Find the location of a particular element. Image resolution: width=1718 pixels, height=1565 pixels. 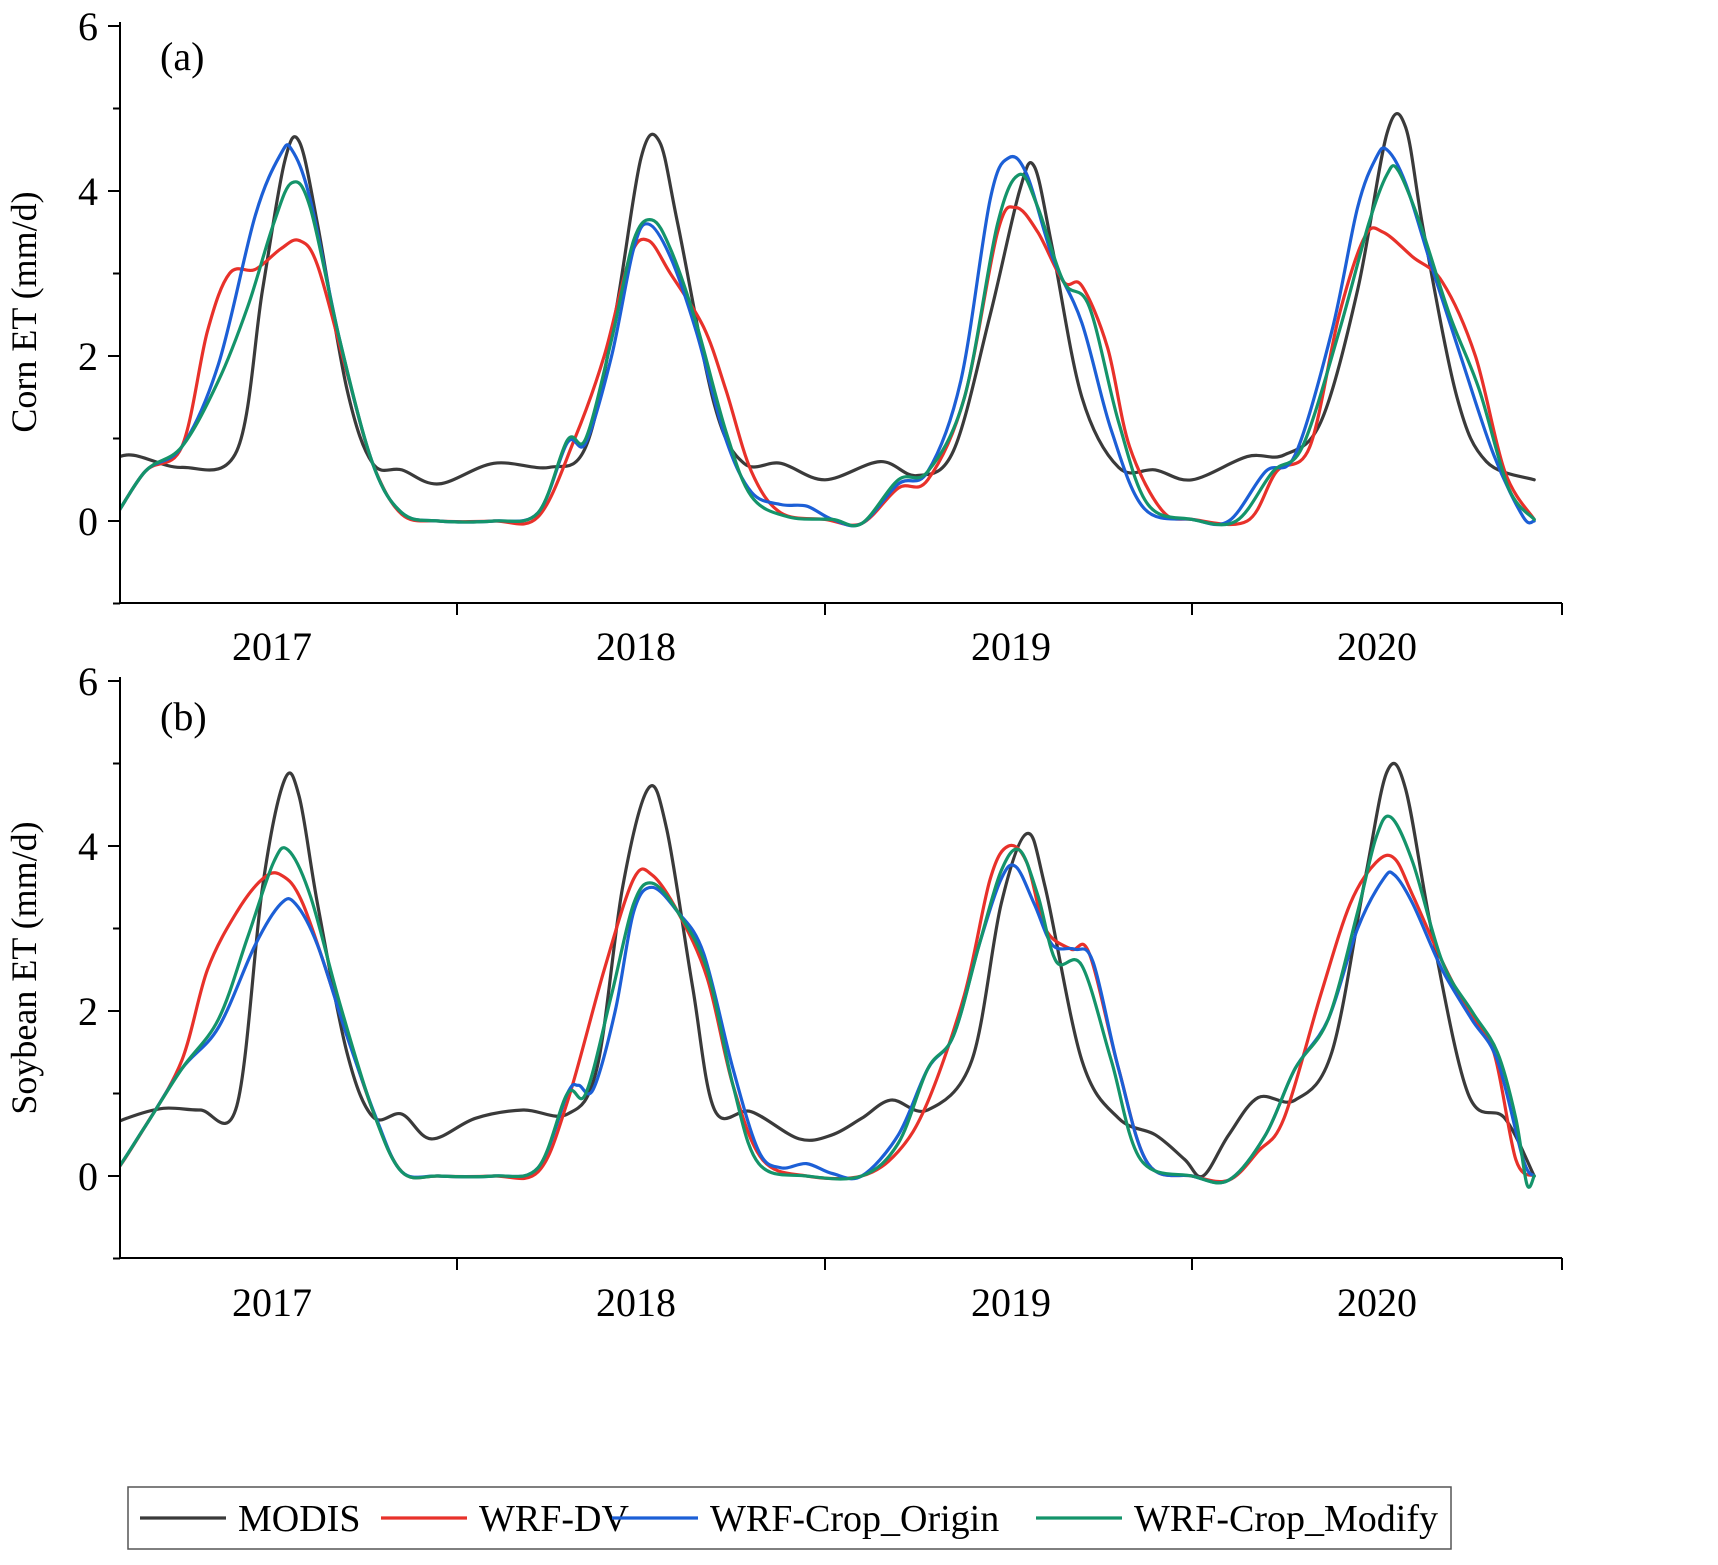

panel-b-y-axis-title: Soybean ET (mm/d) is located at coordinates (24, 967).